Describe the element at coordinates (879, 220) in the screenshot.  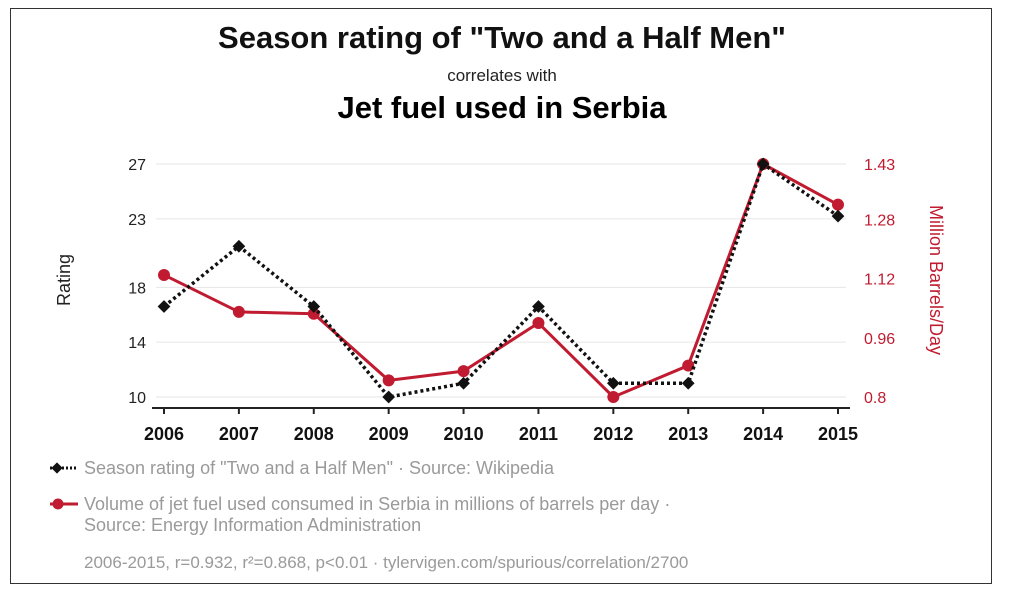
I see `y-right-tick-label: 1.28` at that location.